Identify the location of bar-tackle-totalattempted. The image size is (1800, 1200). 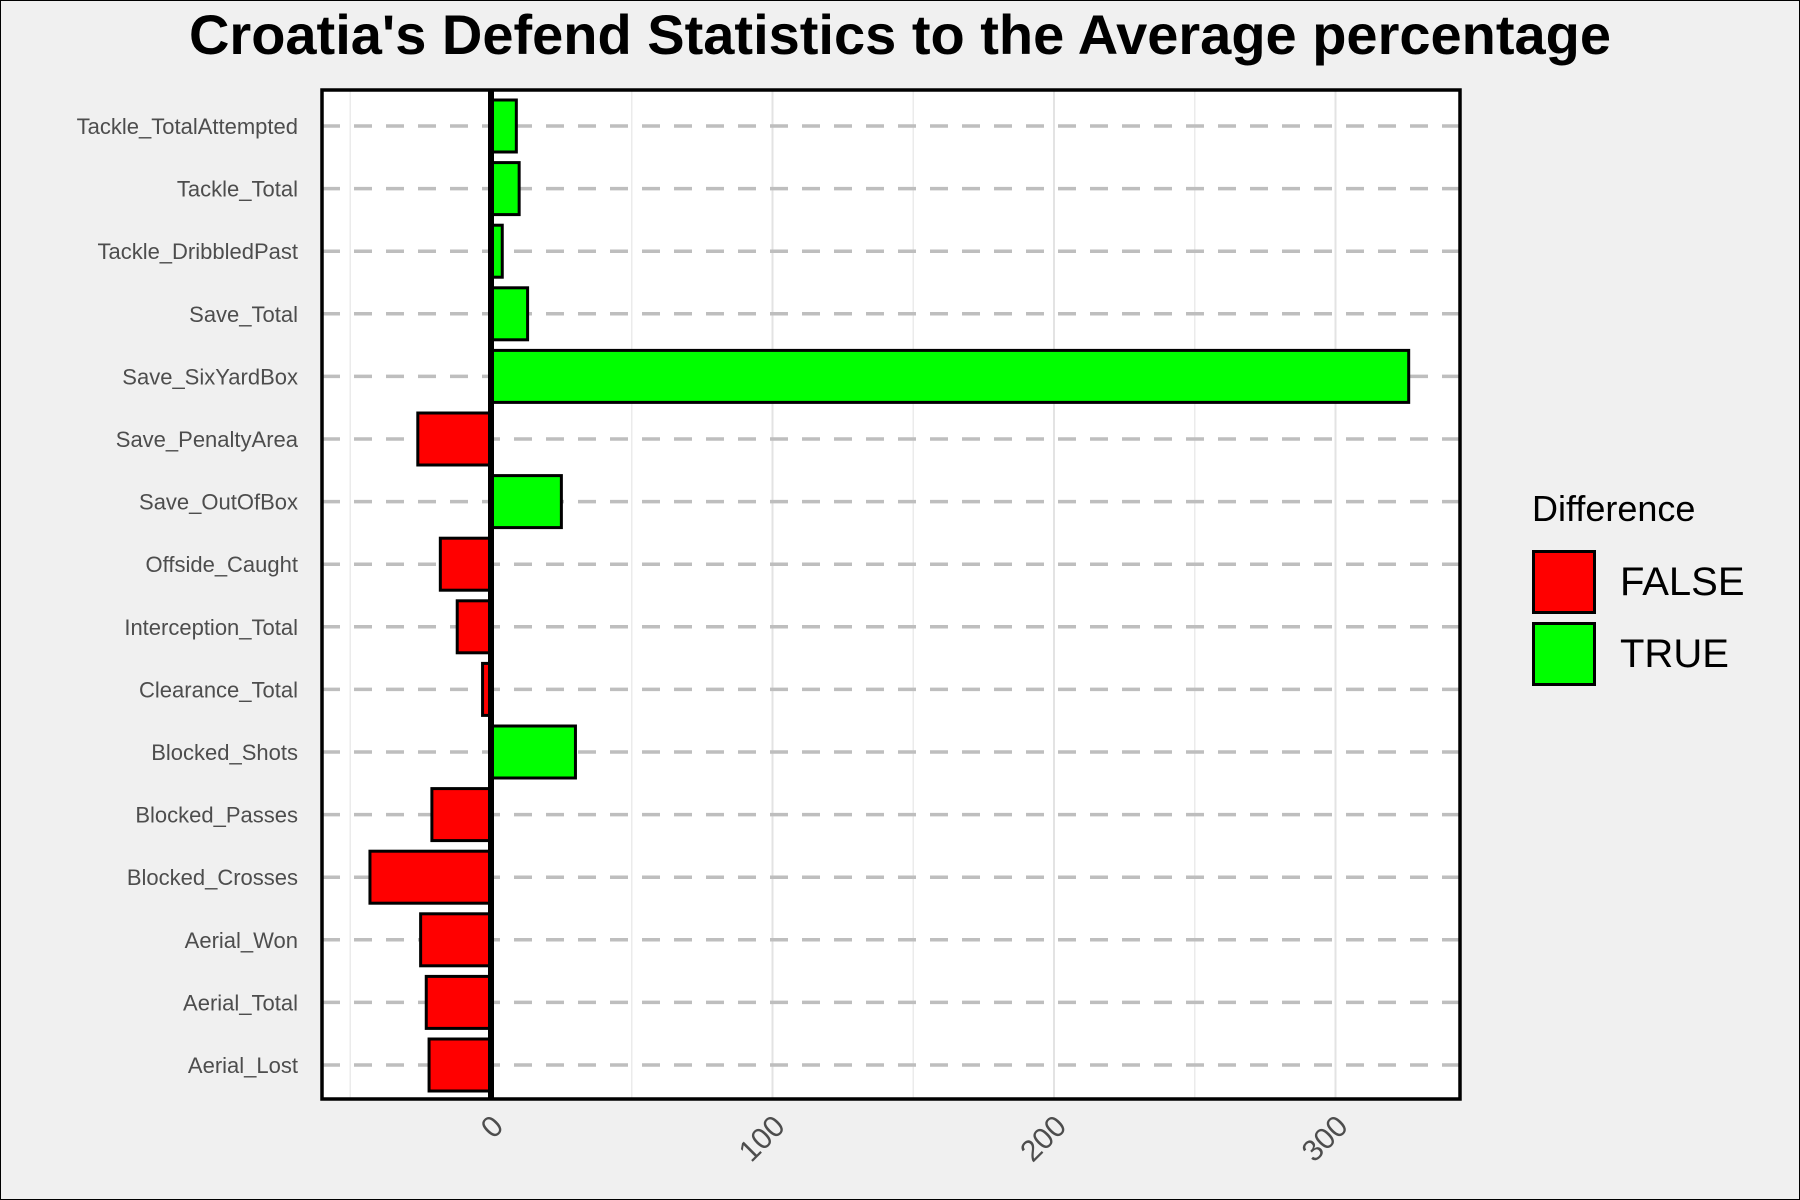
(503, 126).